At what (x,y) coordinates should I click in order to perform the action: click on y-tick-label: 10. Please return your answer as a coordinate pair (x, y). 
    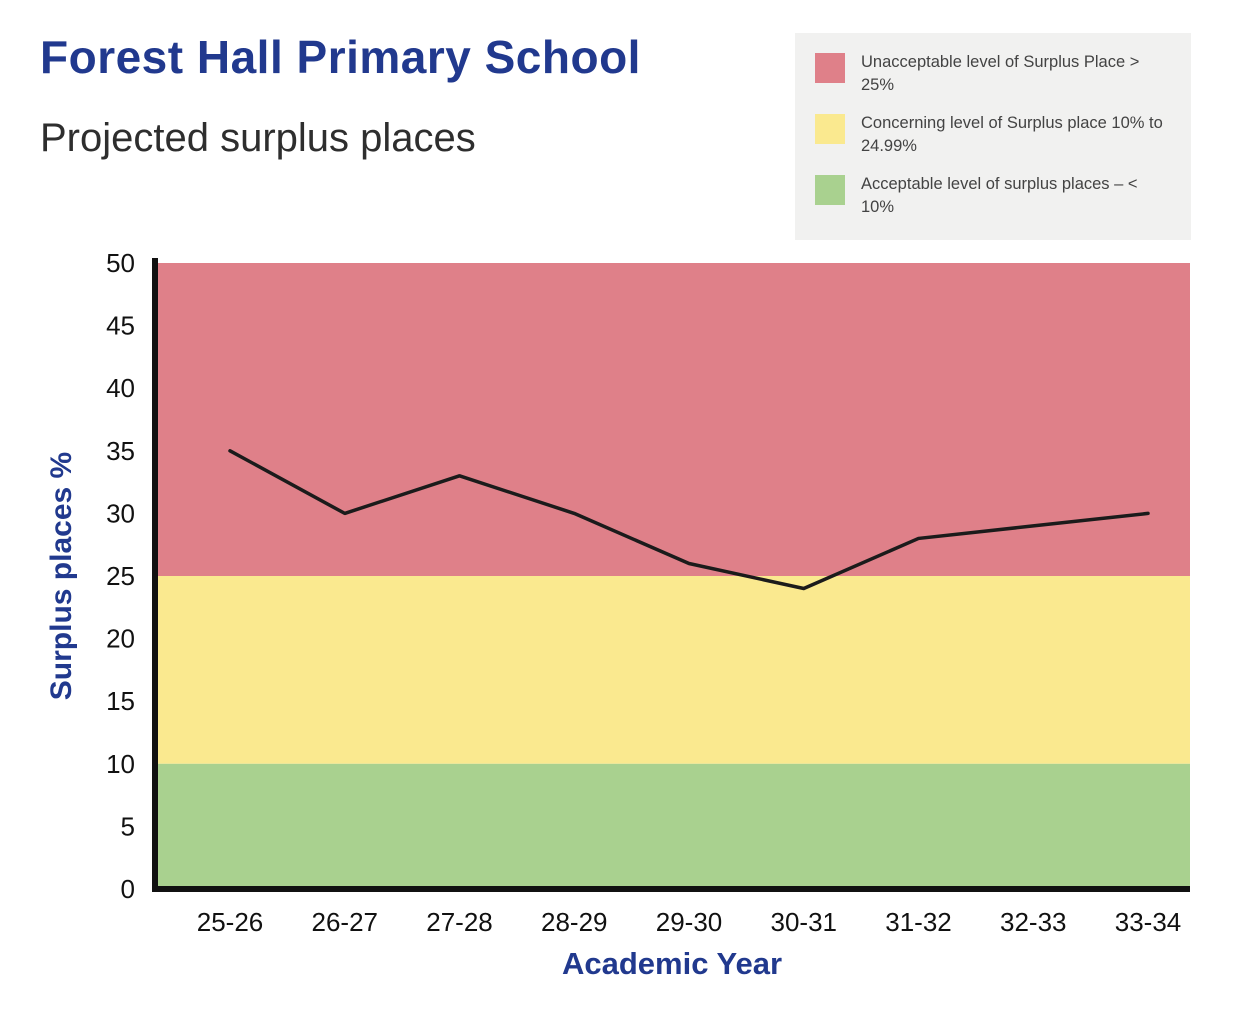
    Looking at the image, I should click on (120, 764).